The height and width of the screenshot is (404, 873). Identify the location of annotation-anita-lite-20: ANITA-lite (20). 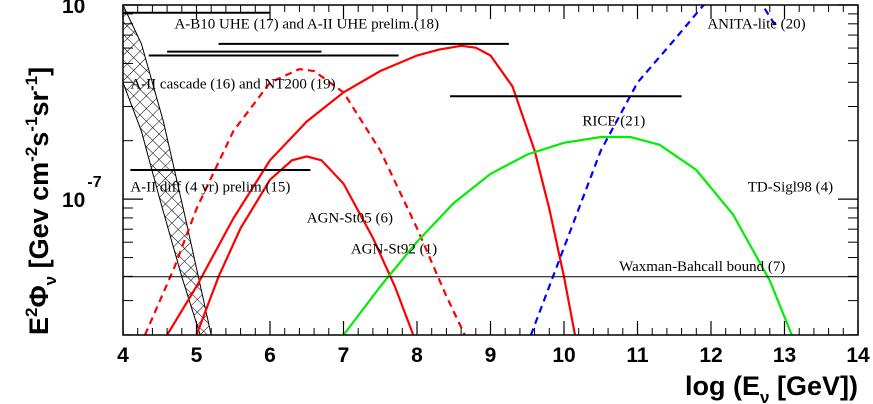
(756, 24).